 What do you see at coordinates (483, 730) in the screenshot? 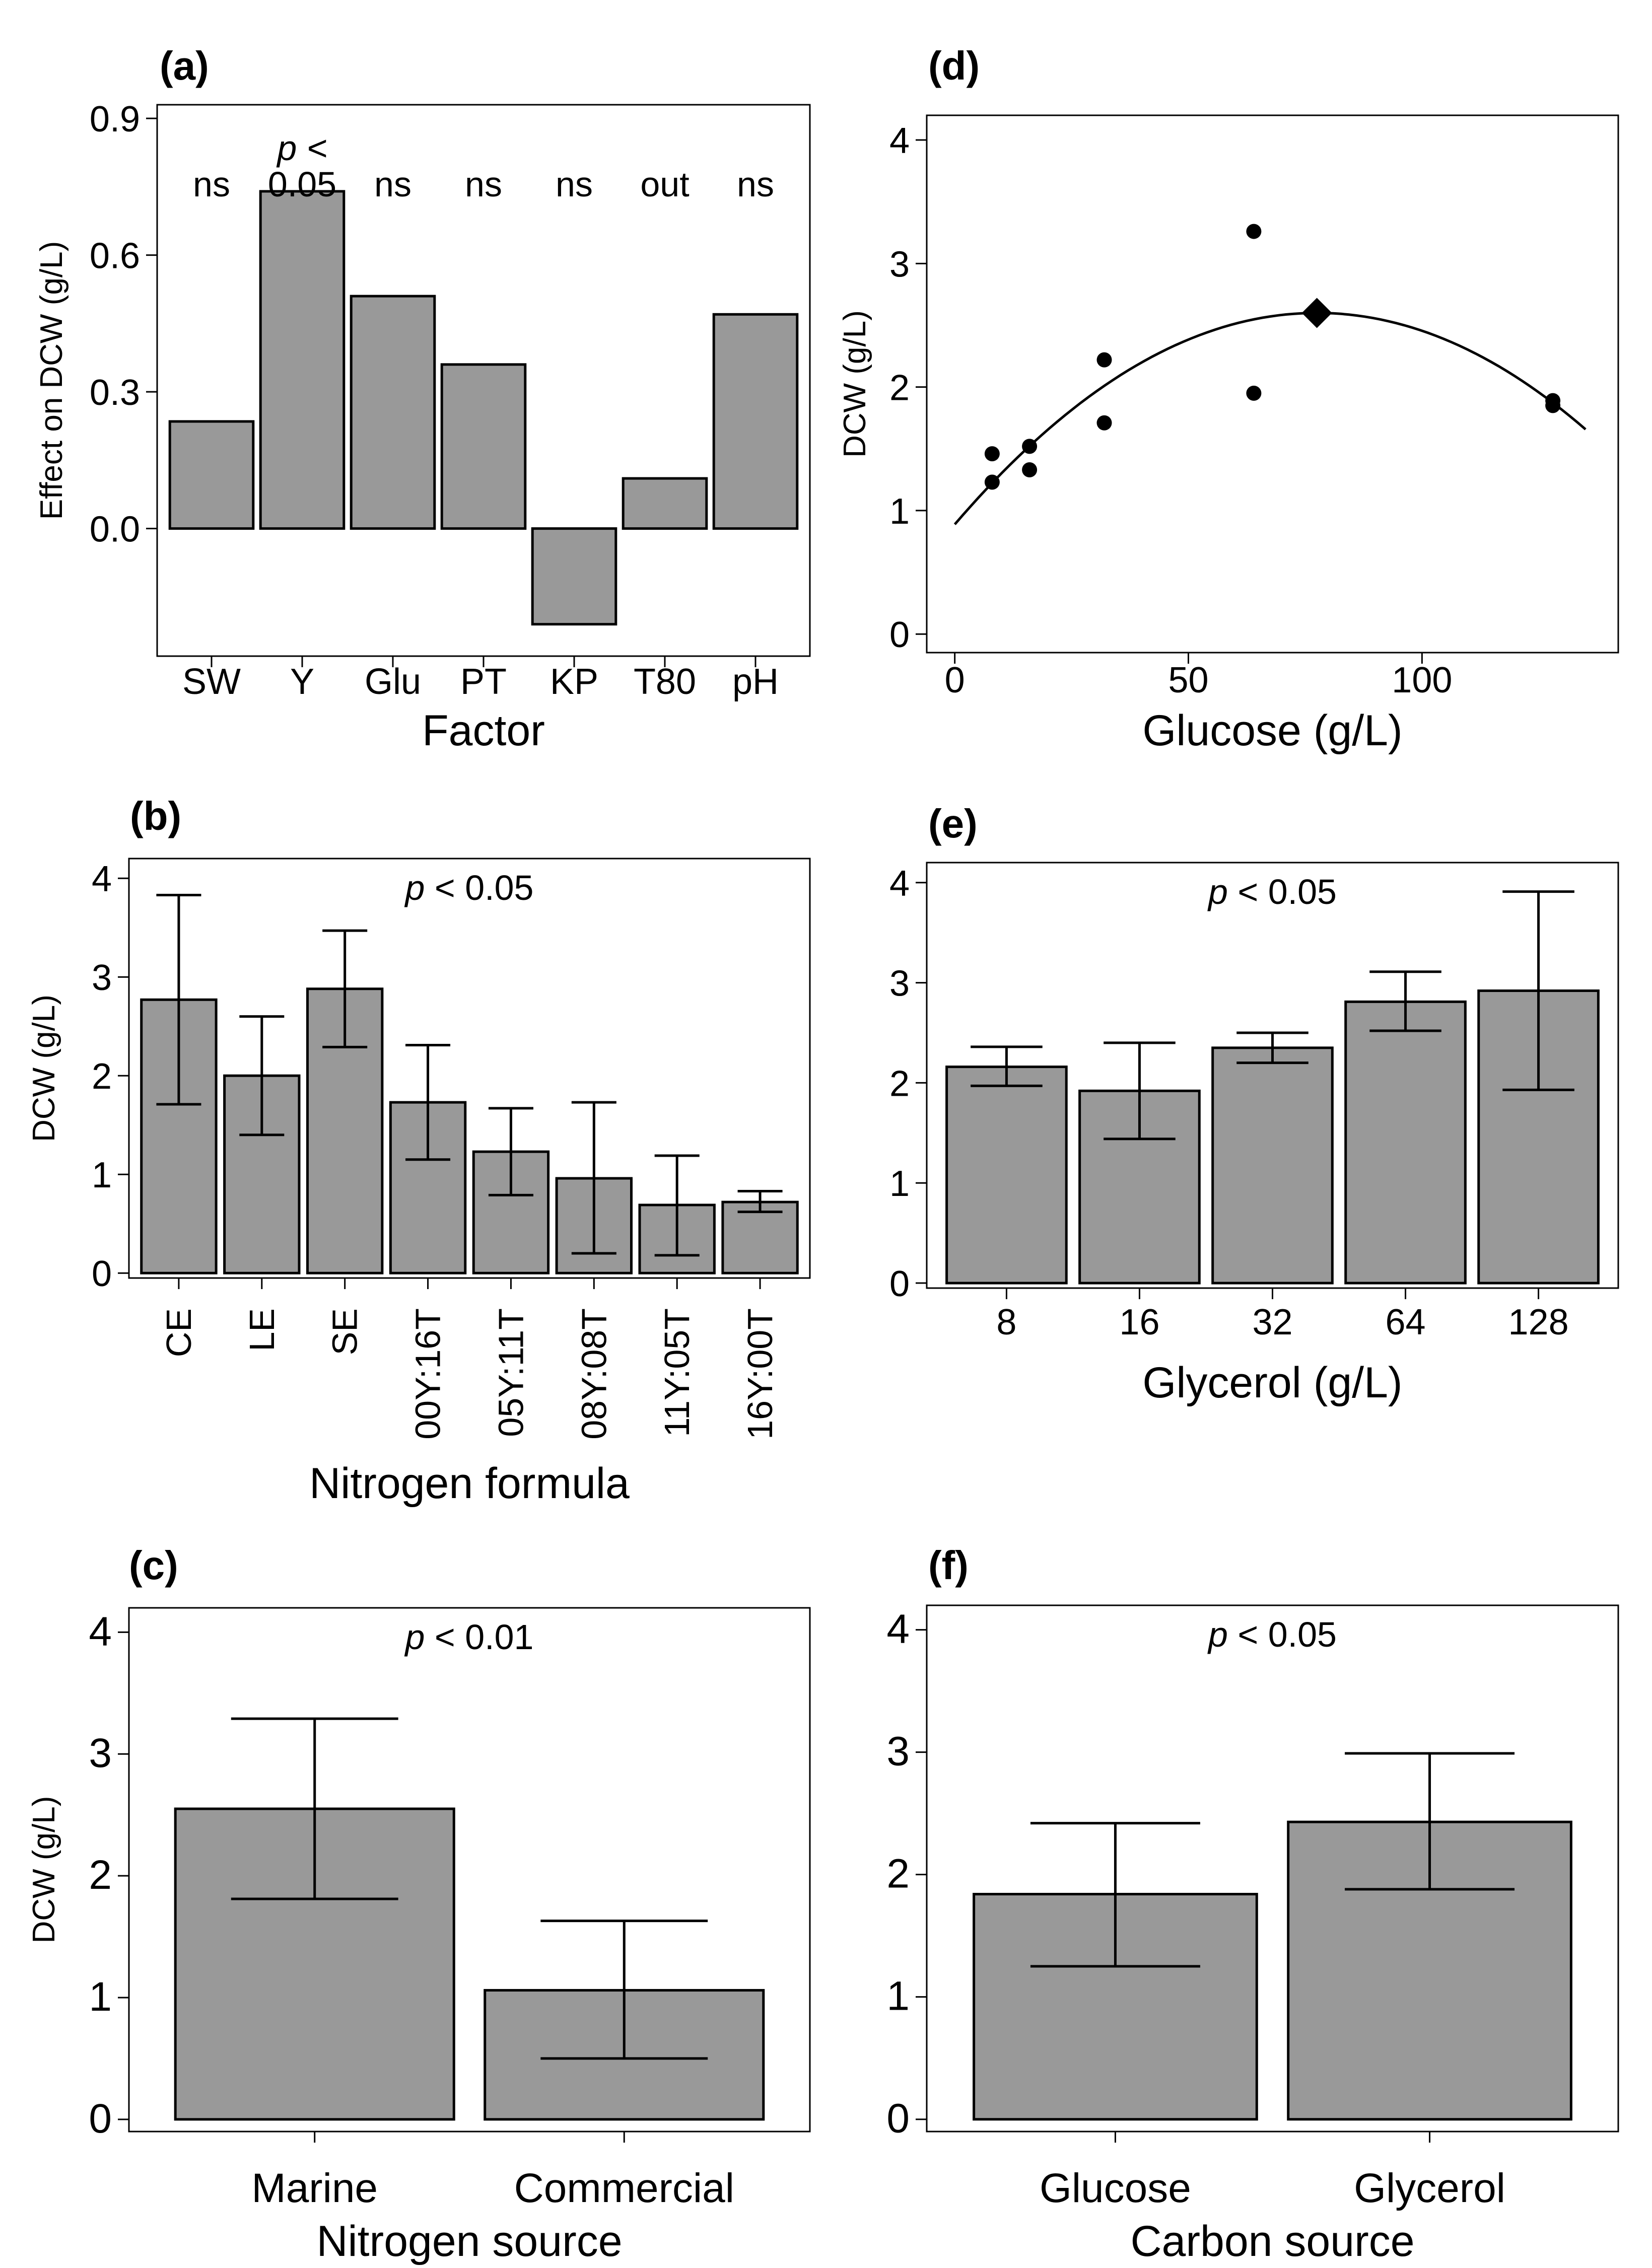
I see `x-axis-label: Factor` at bounding box center [483, 730].